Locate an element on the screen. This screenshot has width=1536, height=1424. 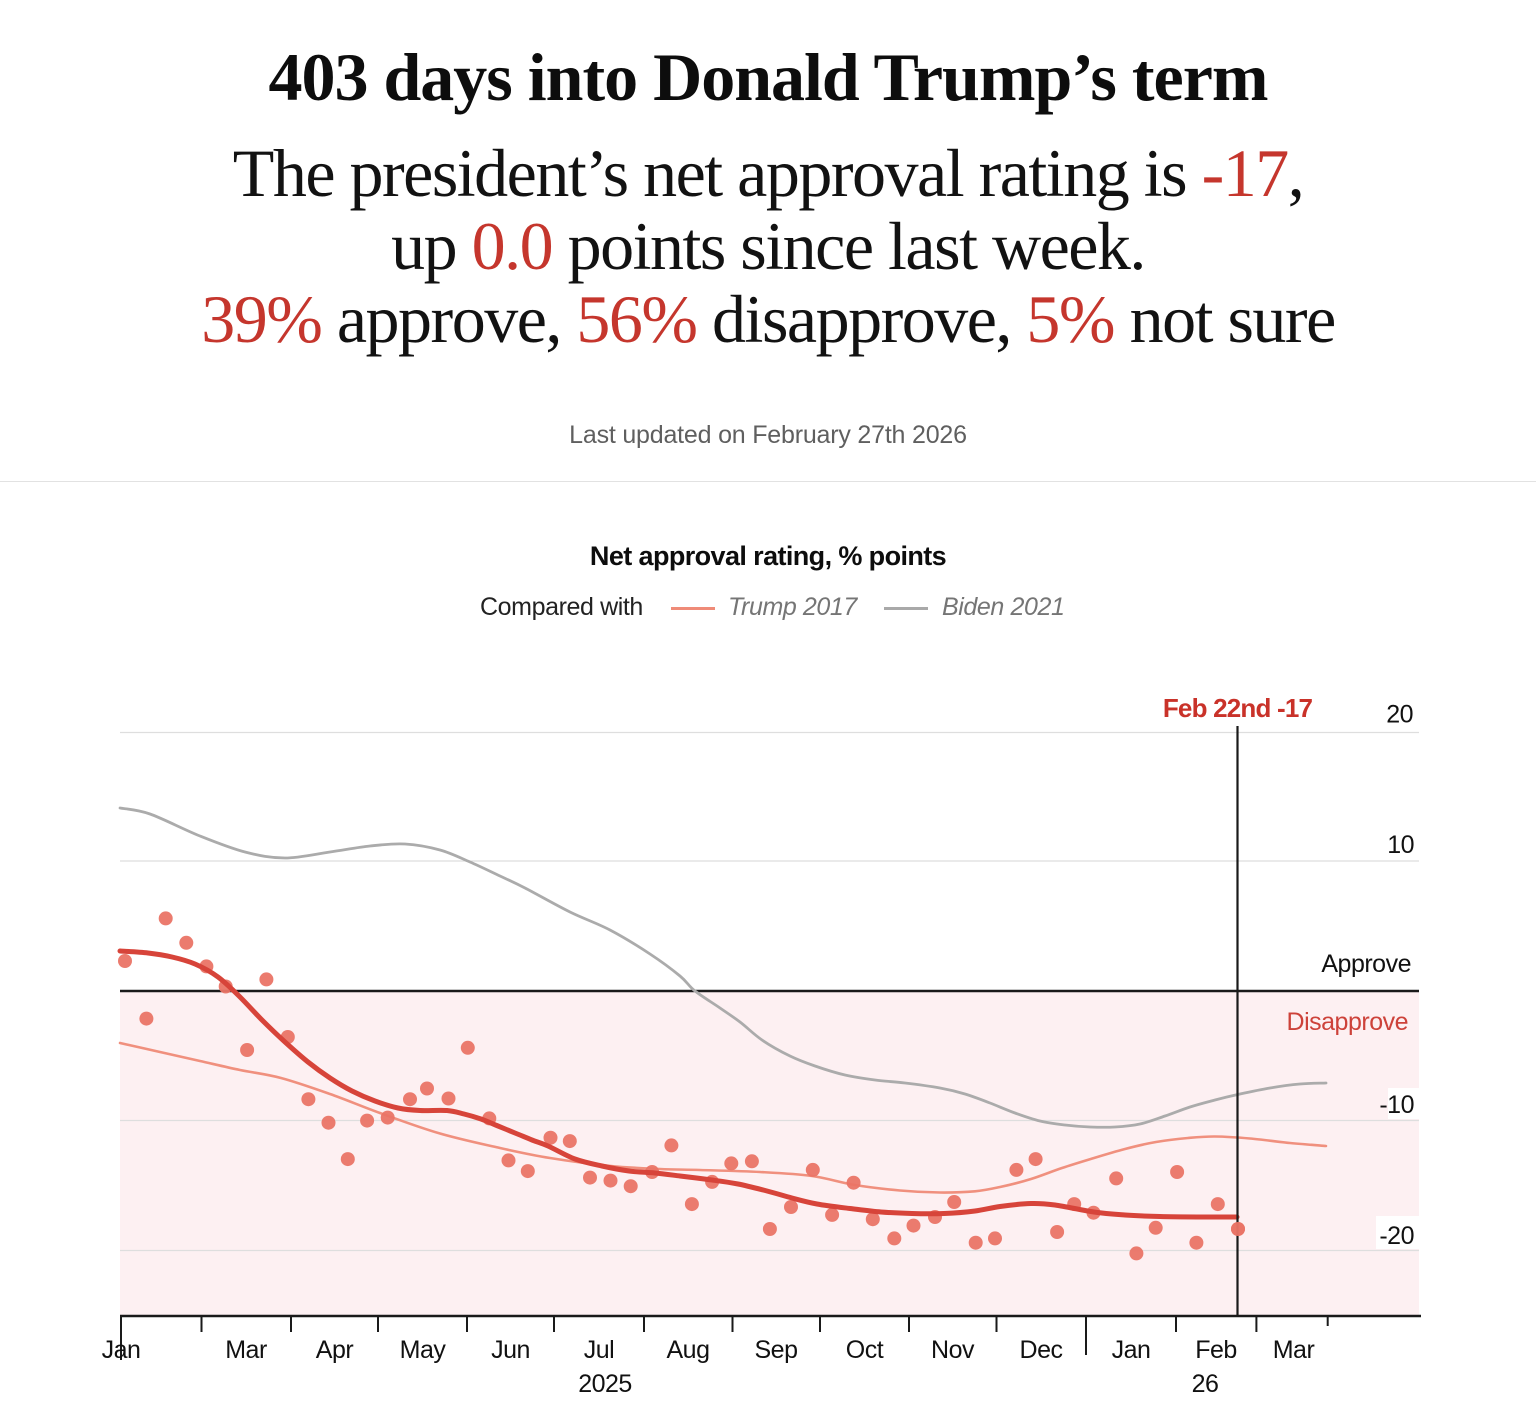
svg-text: Aug is located at coordinates (688, 1350).